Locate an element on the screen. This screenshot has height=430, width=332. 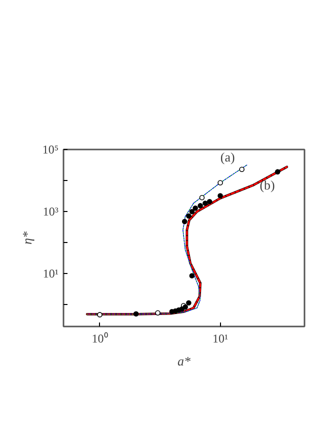
series-label: (a) is located at coordinates (227, 157).